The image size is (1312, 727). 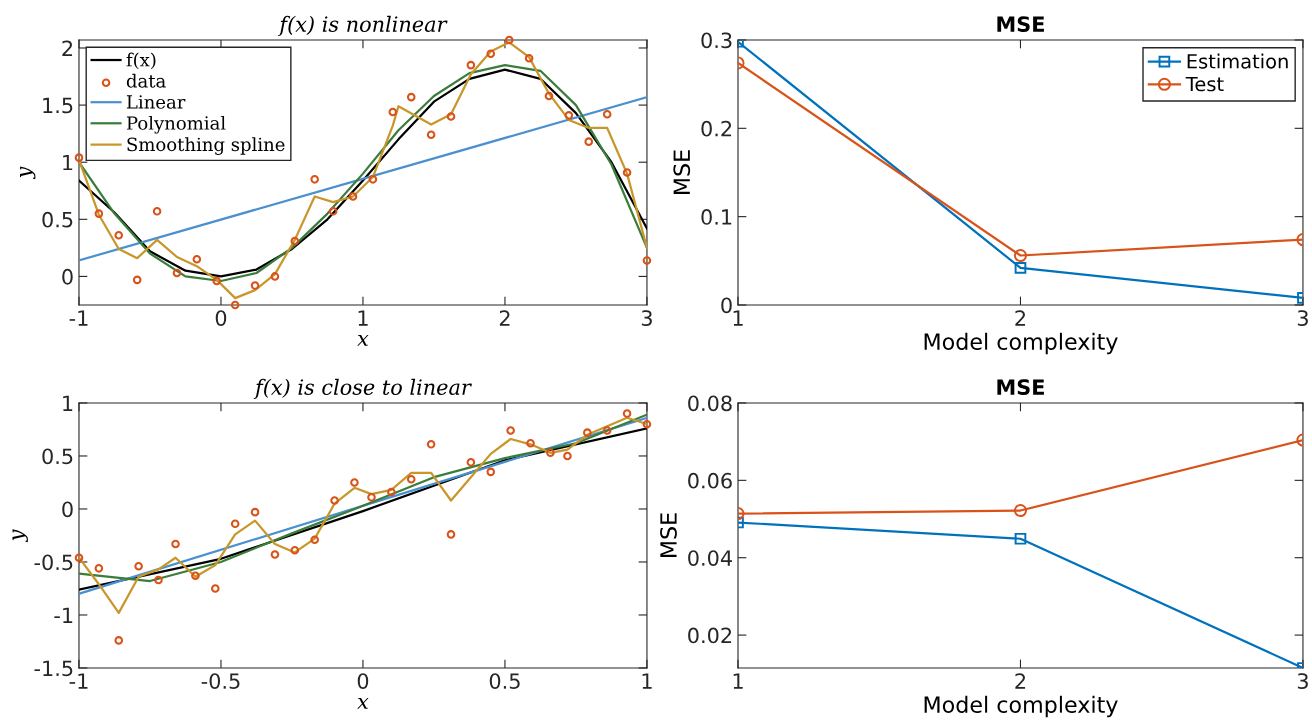 I want to click on legend-label: data, so click(x=146, y=80).